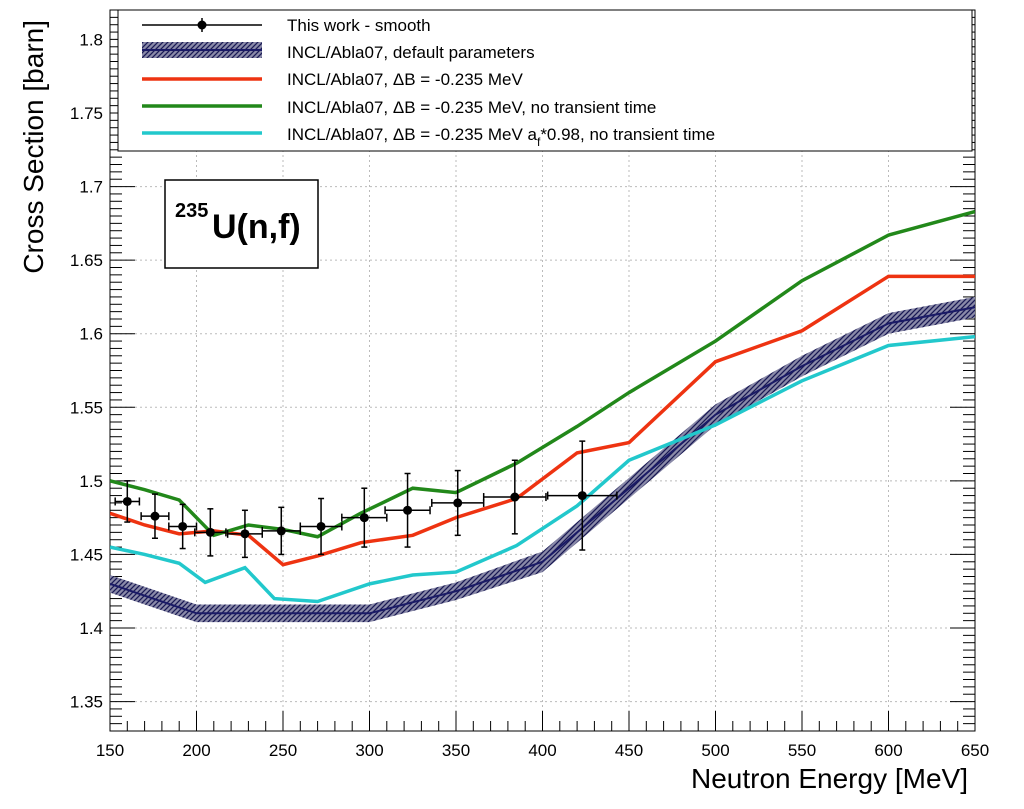  I want to click on annotation-text: U(n,f), so click(256, 227).